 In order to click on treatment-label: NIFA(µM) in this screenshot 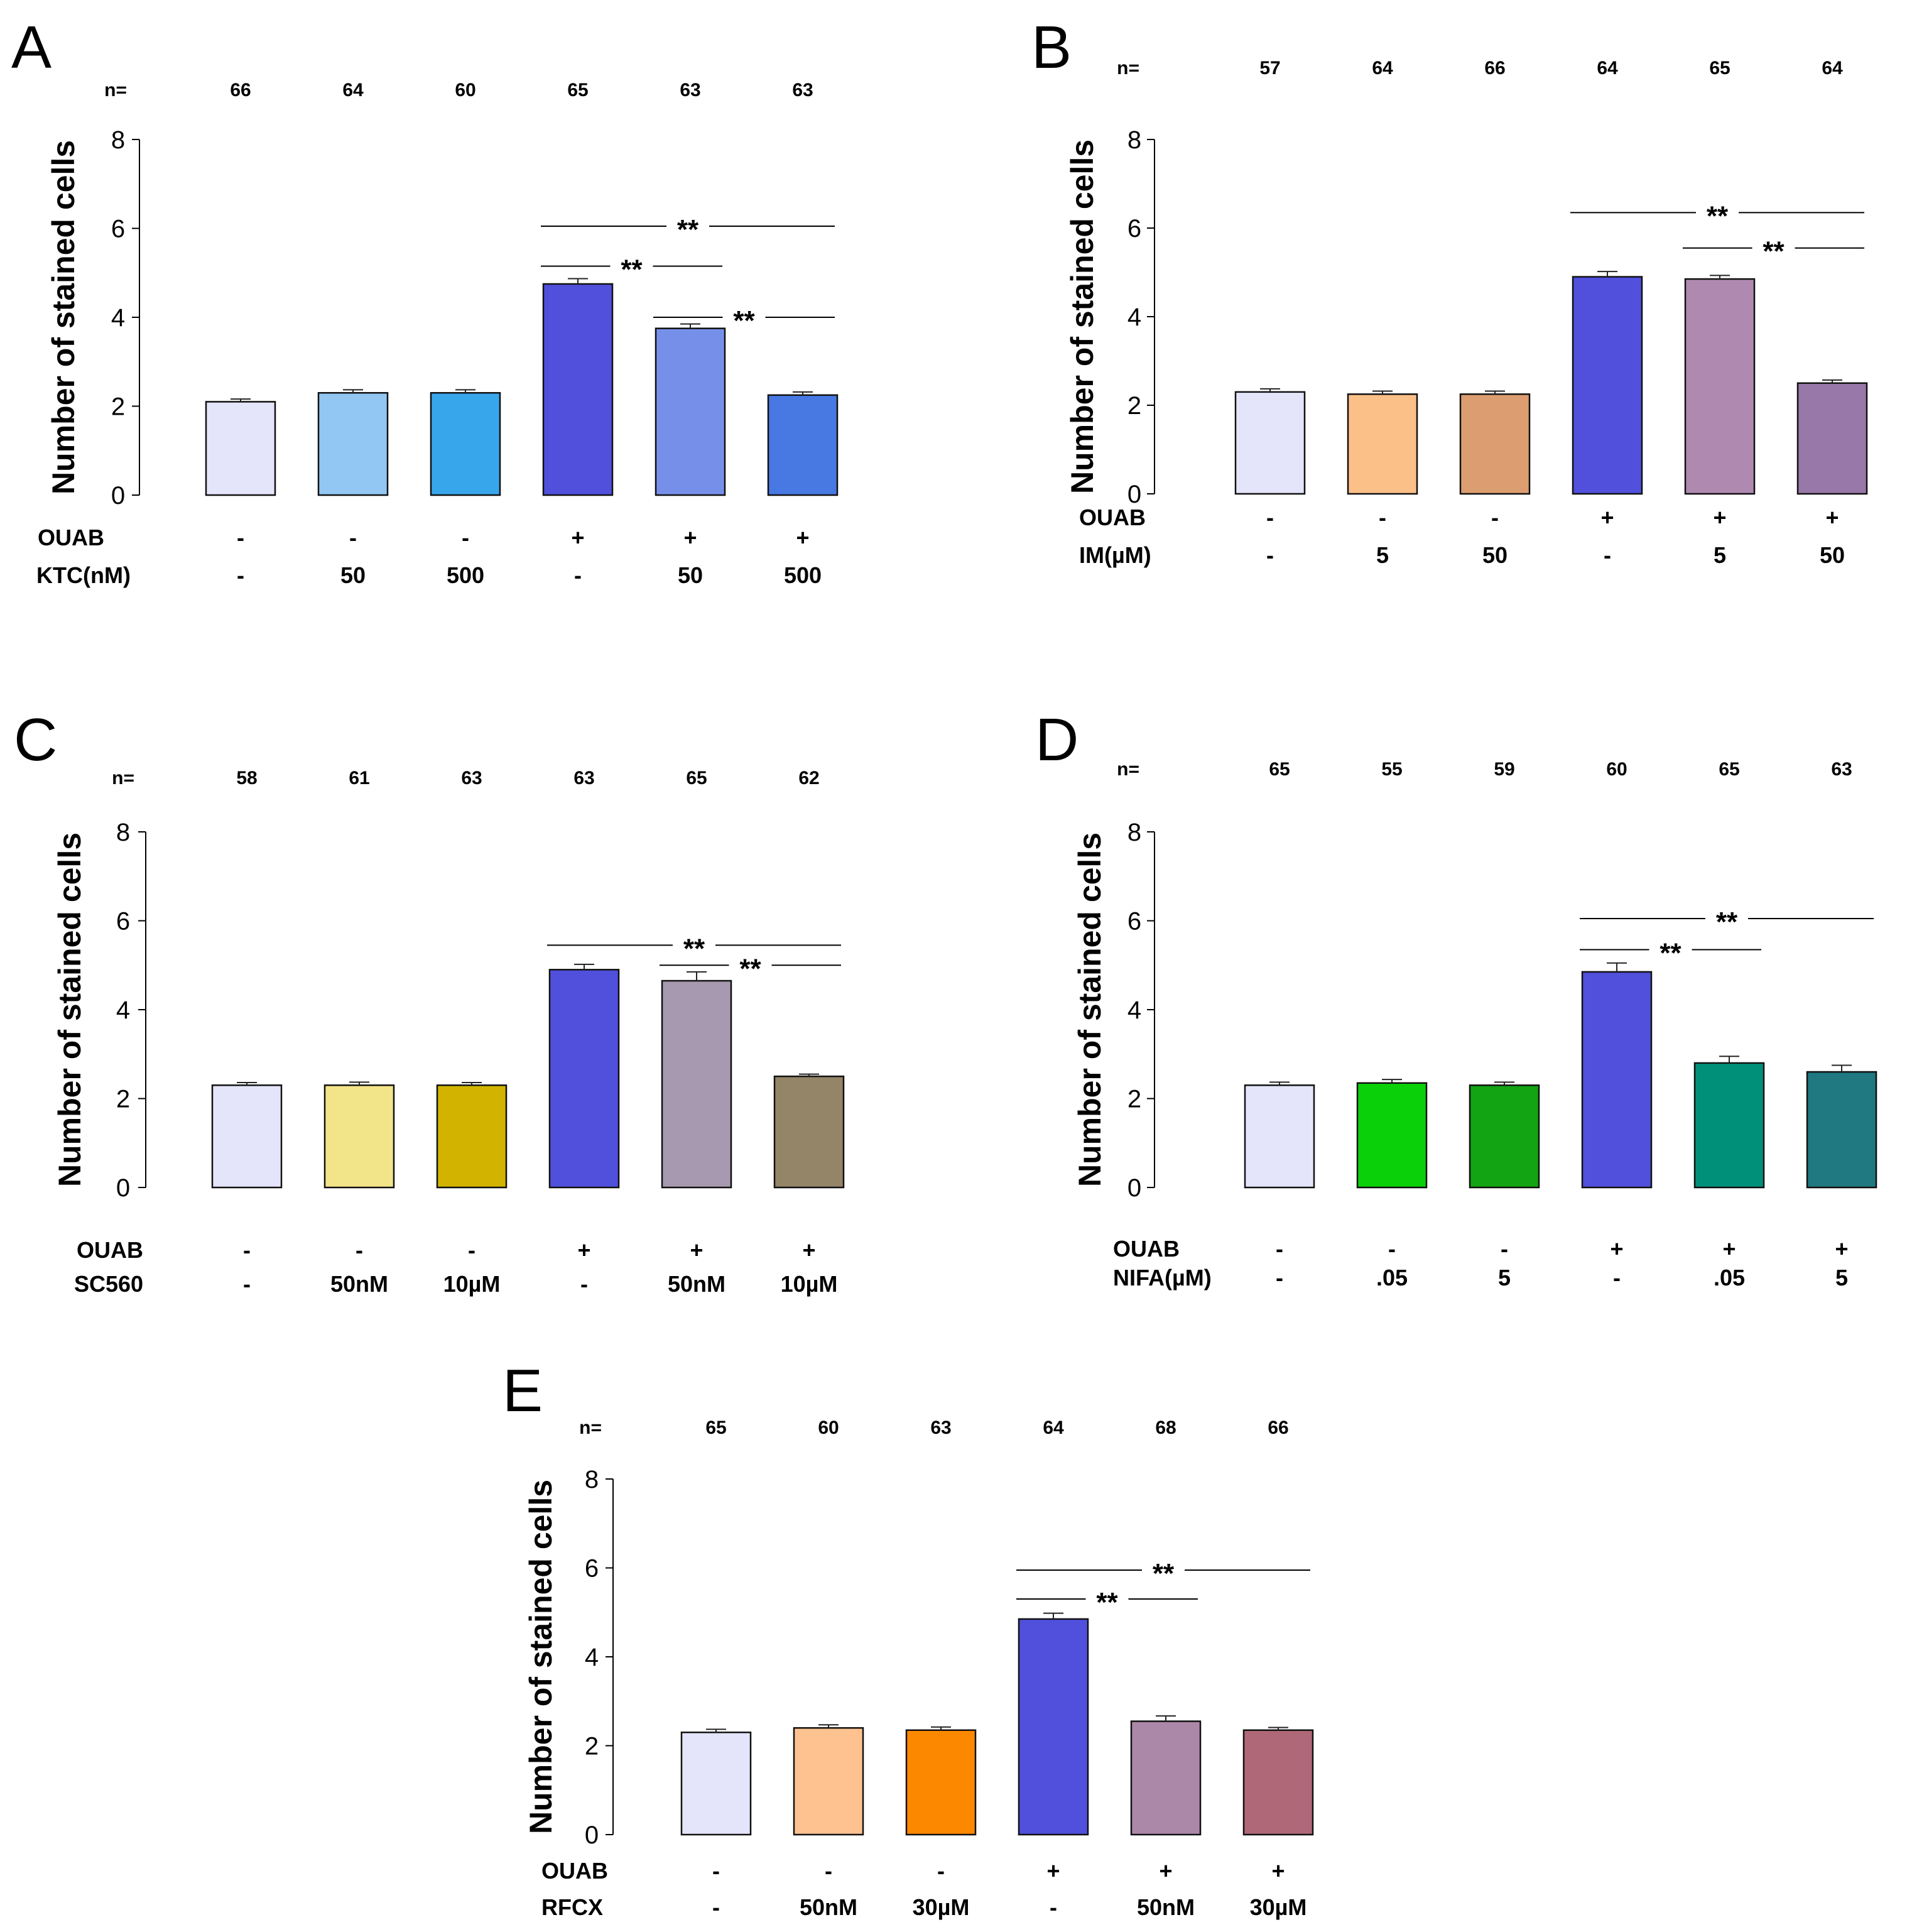, I will do `click(1162, 1278)`.